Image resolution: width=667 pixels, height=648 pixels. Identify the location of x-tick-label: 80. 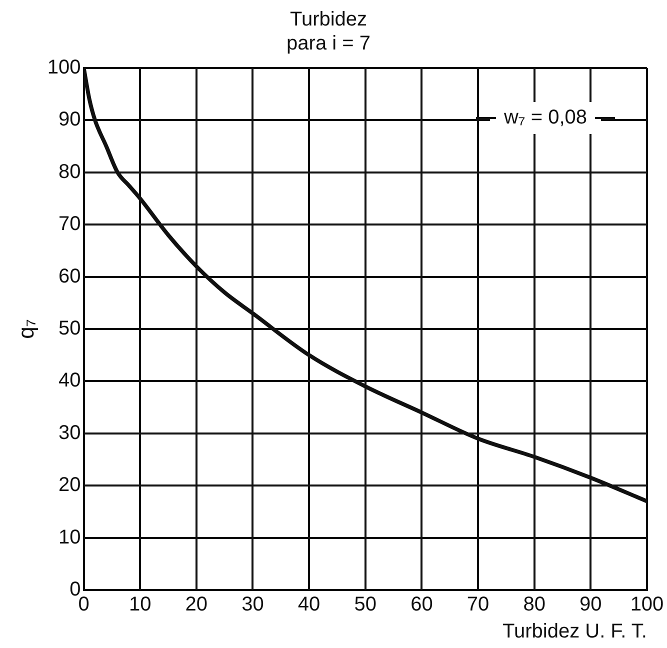
(534, 605).